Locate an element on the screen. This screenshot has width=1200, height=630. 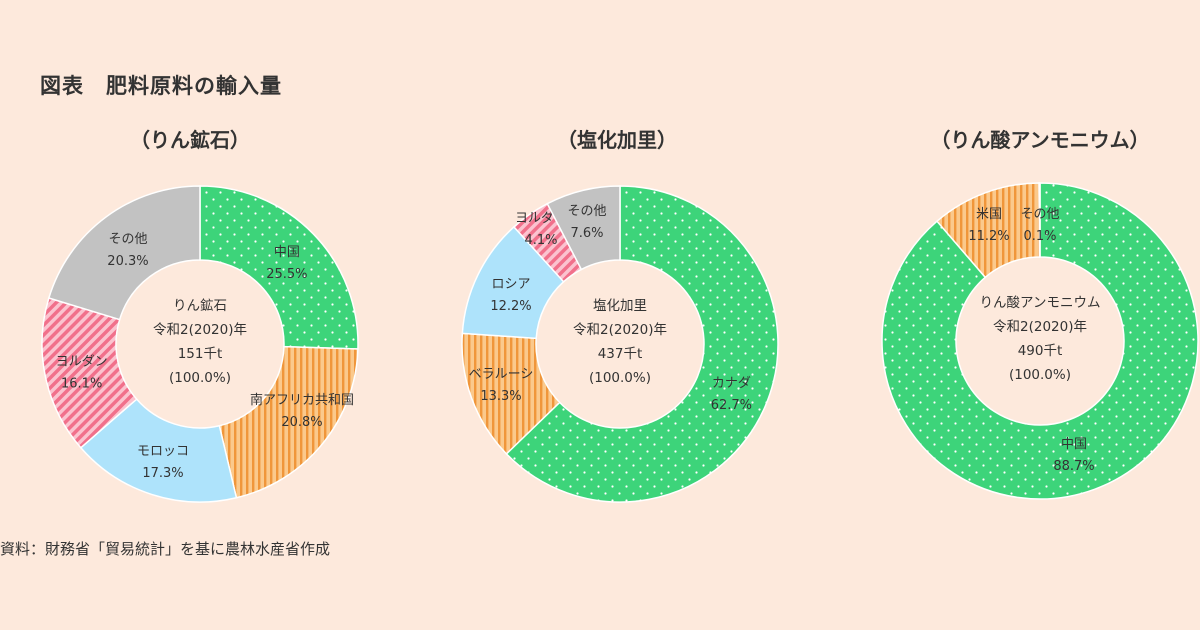
source-note: 資料：財務省「貿易統計」を基に農林水産省作成 is located at coordinates (165, 549).